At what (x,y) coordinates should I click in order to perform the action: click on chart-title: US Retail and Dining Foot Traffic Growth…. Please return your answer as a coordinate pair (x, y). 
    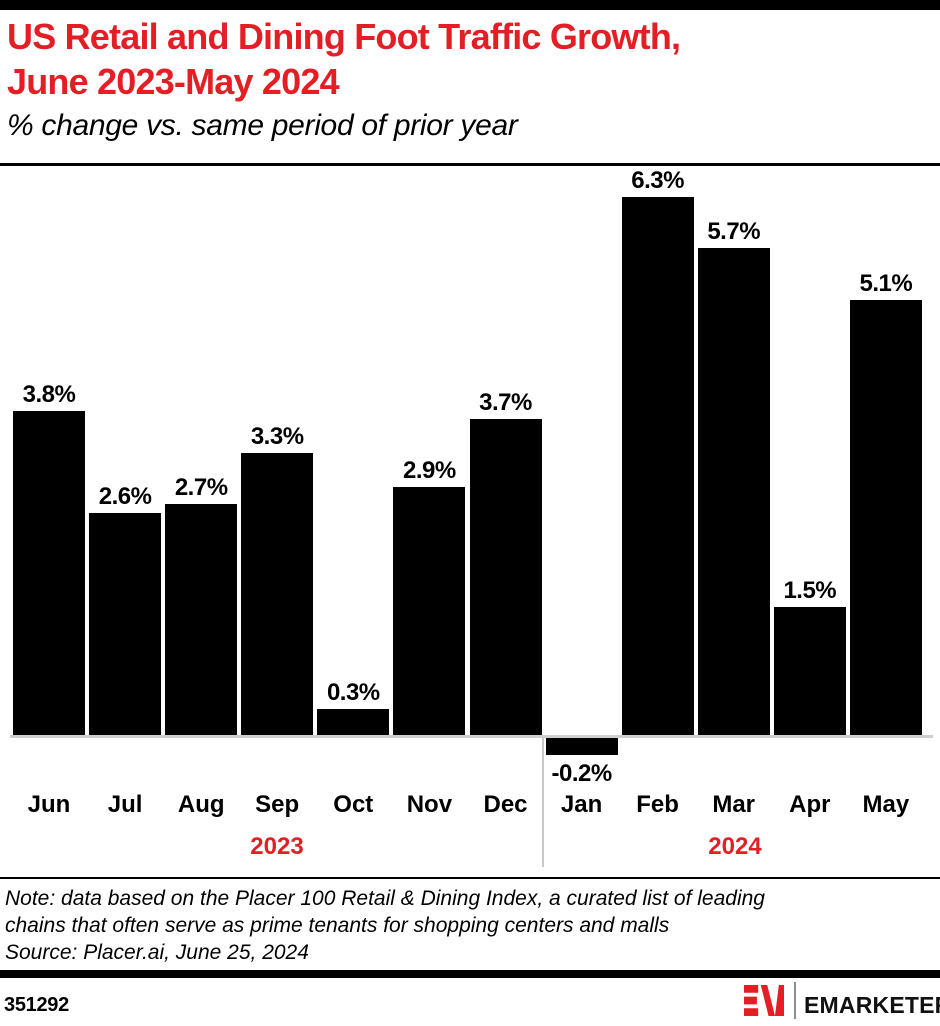
    Looking at the image, I should click on (457, 59).